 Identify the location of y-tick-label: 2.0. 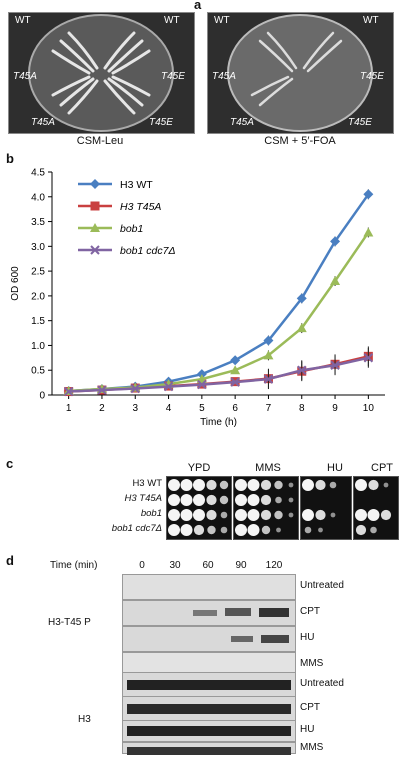
(38, 296).